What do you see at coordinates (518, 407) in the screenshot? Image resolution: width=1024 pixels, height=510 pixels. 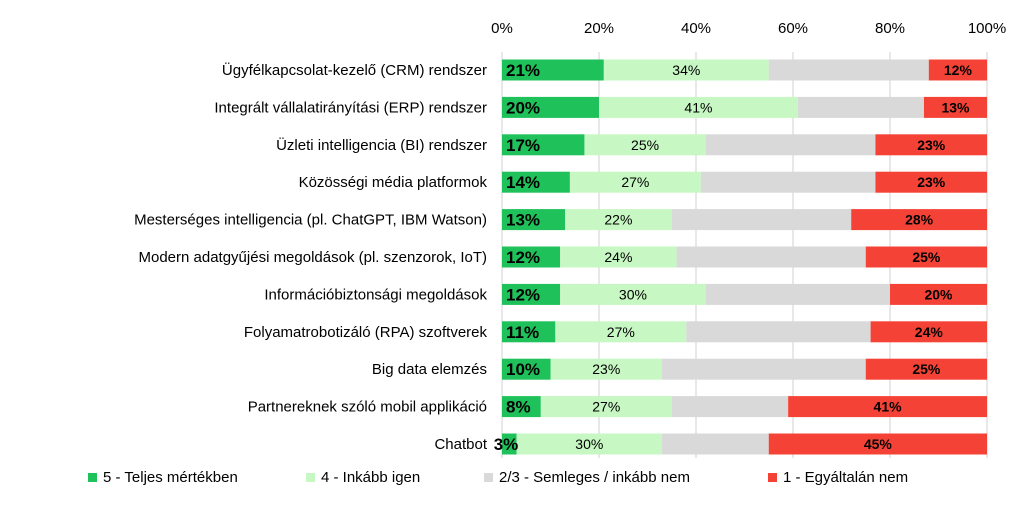 I see `data-label: 8%` at bounding box center [518, 407].